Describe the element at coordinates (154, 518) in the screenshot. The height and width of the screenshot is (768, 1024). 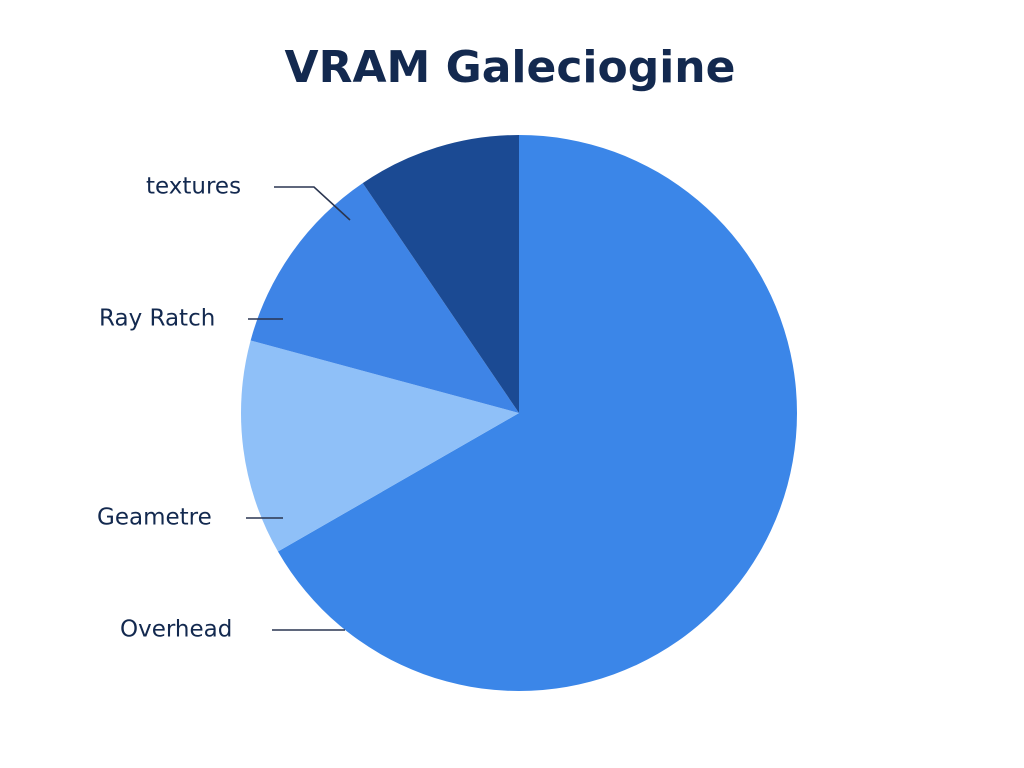
I see `slice-label: Geametre` at that location.